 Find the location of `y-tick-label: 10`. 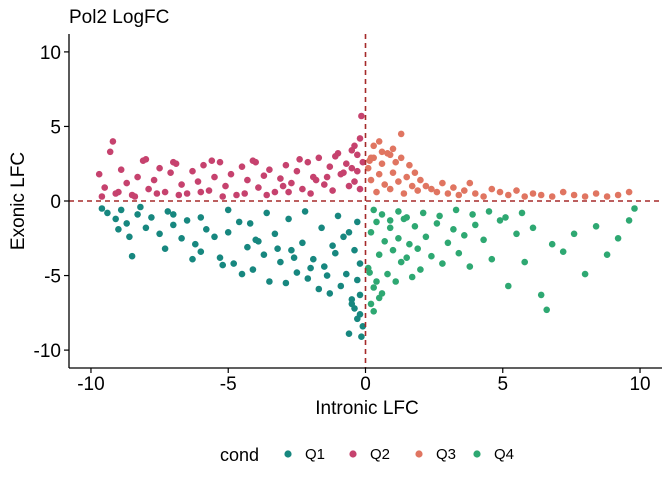

y-tick-label: 10 is located at coordinates (50, 53).